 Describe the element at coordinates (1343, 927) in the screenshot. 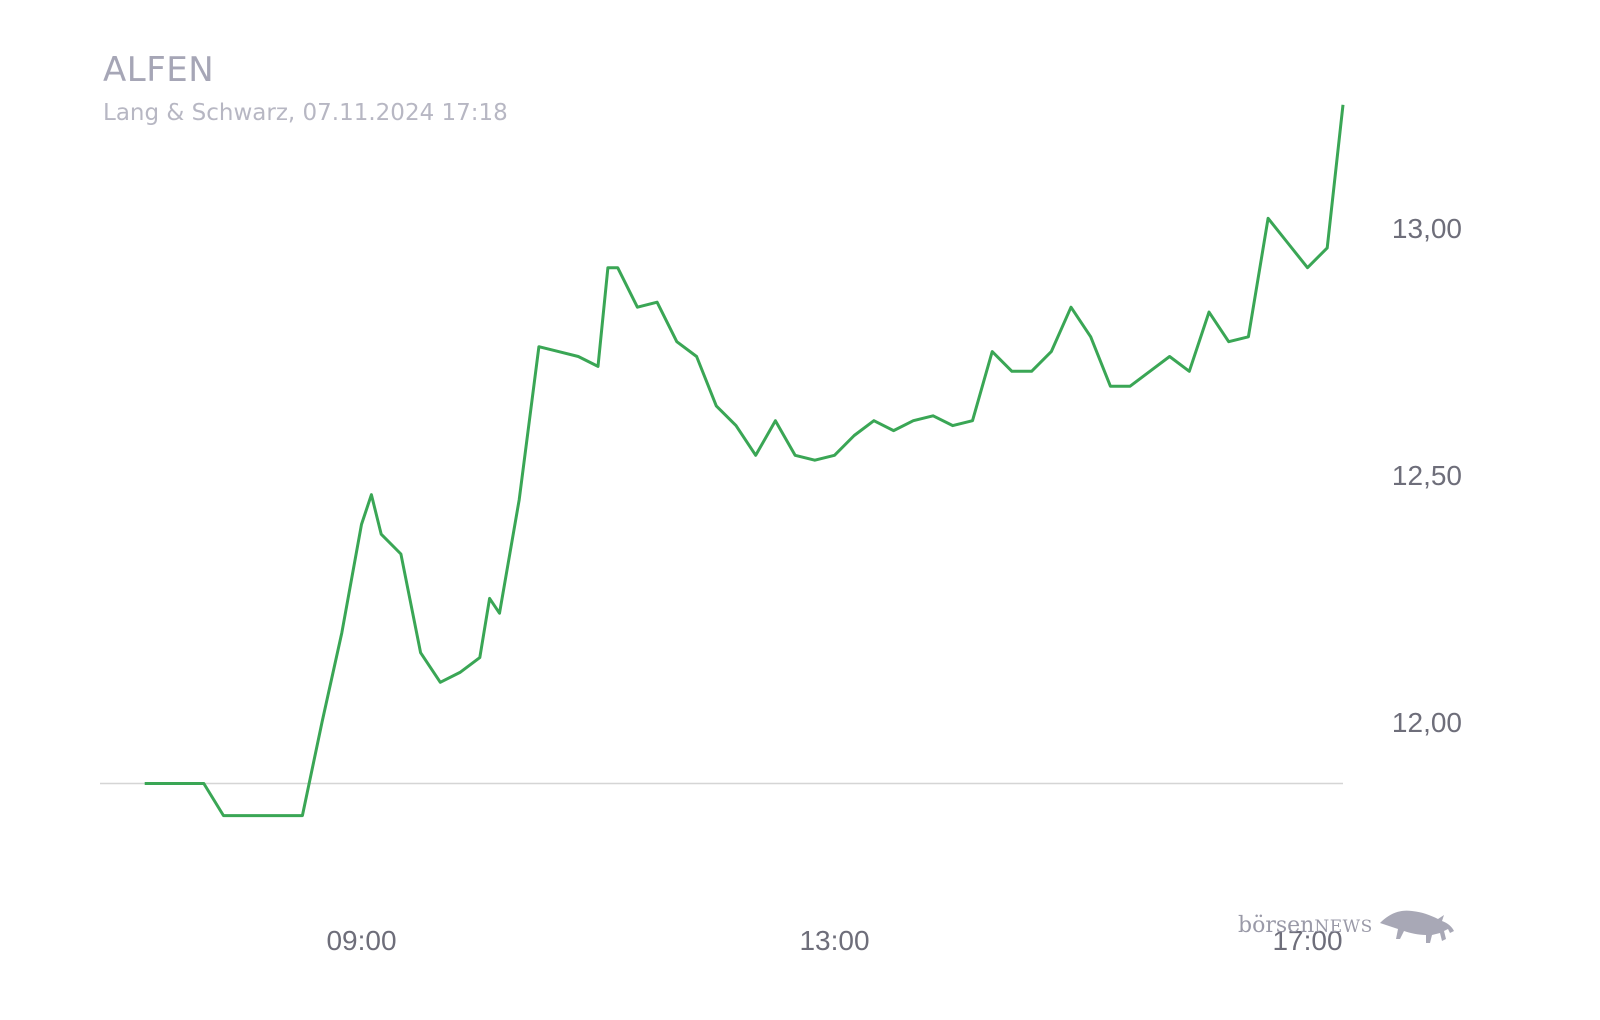

I see `logo-text-accent: NEWS` at that location.